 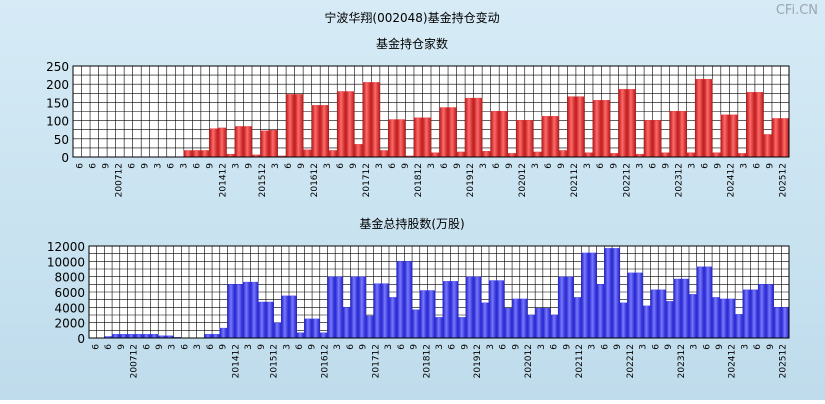 I want to click on chart2-x-tick: 202412, so click(x=733, y=361).